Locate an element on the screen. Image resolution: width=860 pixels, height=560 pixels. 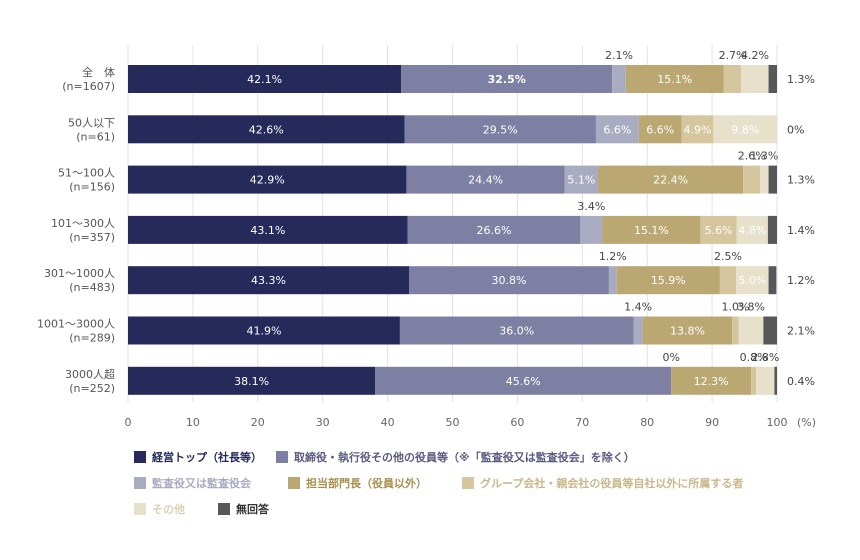
data-label: 26.6% is located at coordinates (494, 230).